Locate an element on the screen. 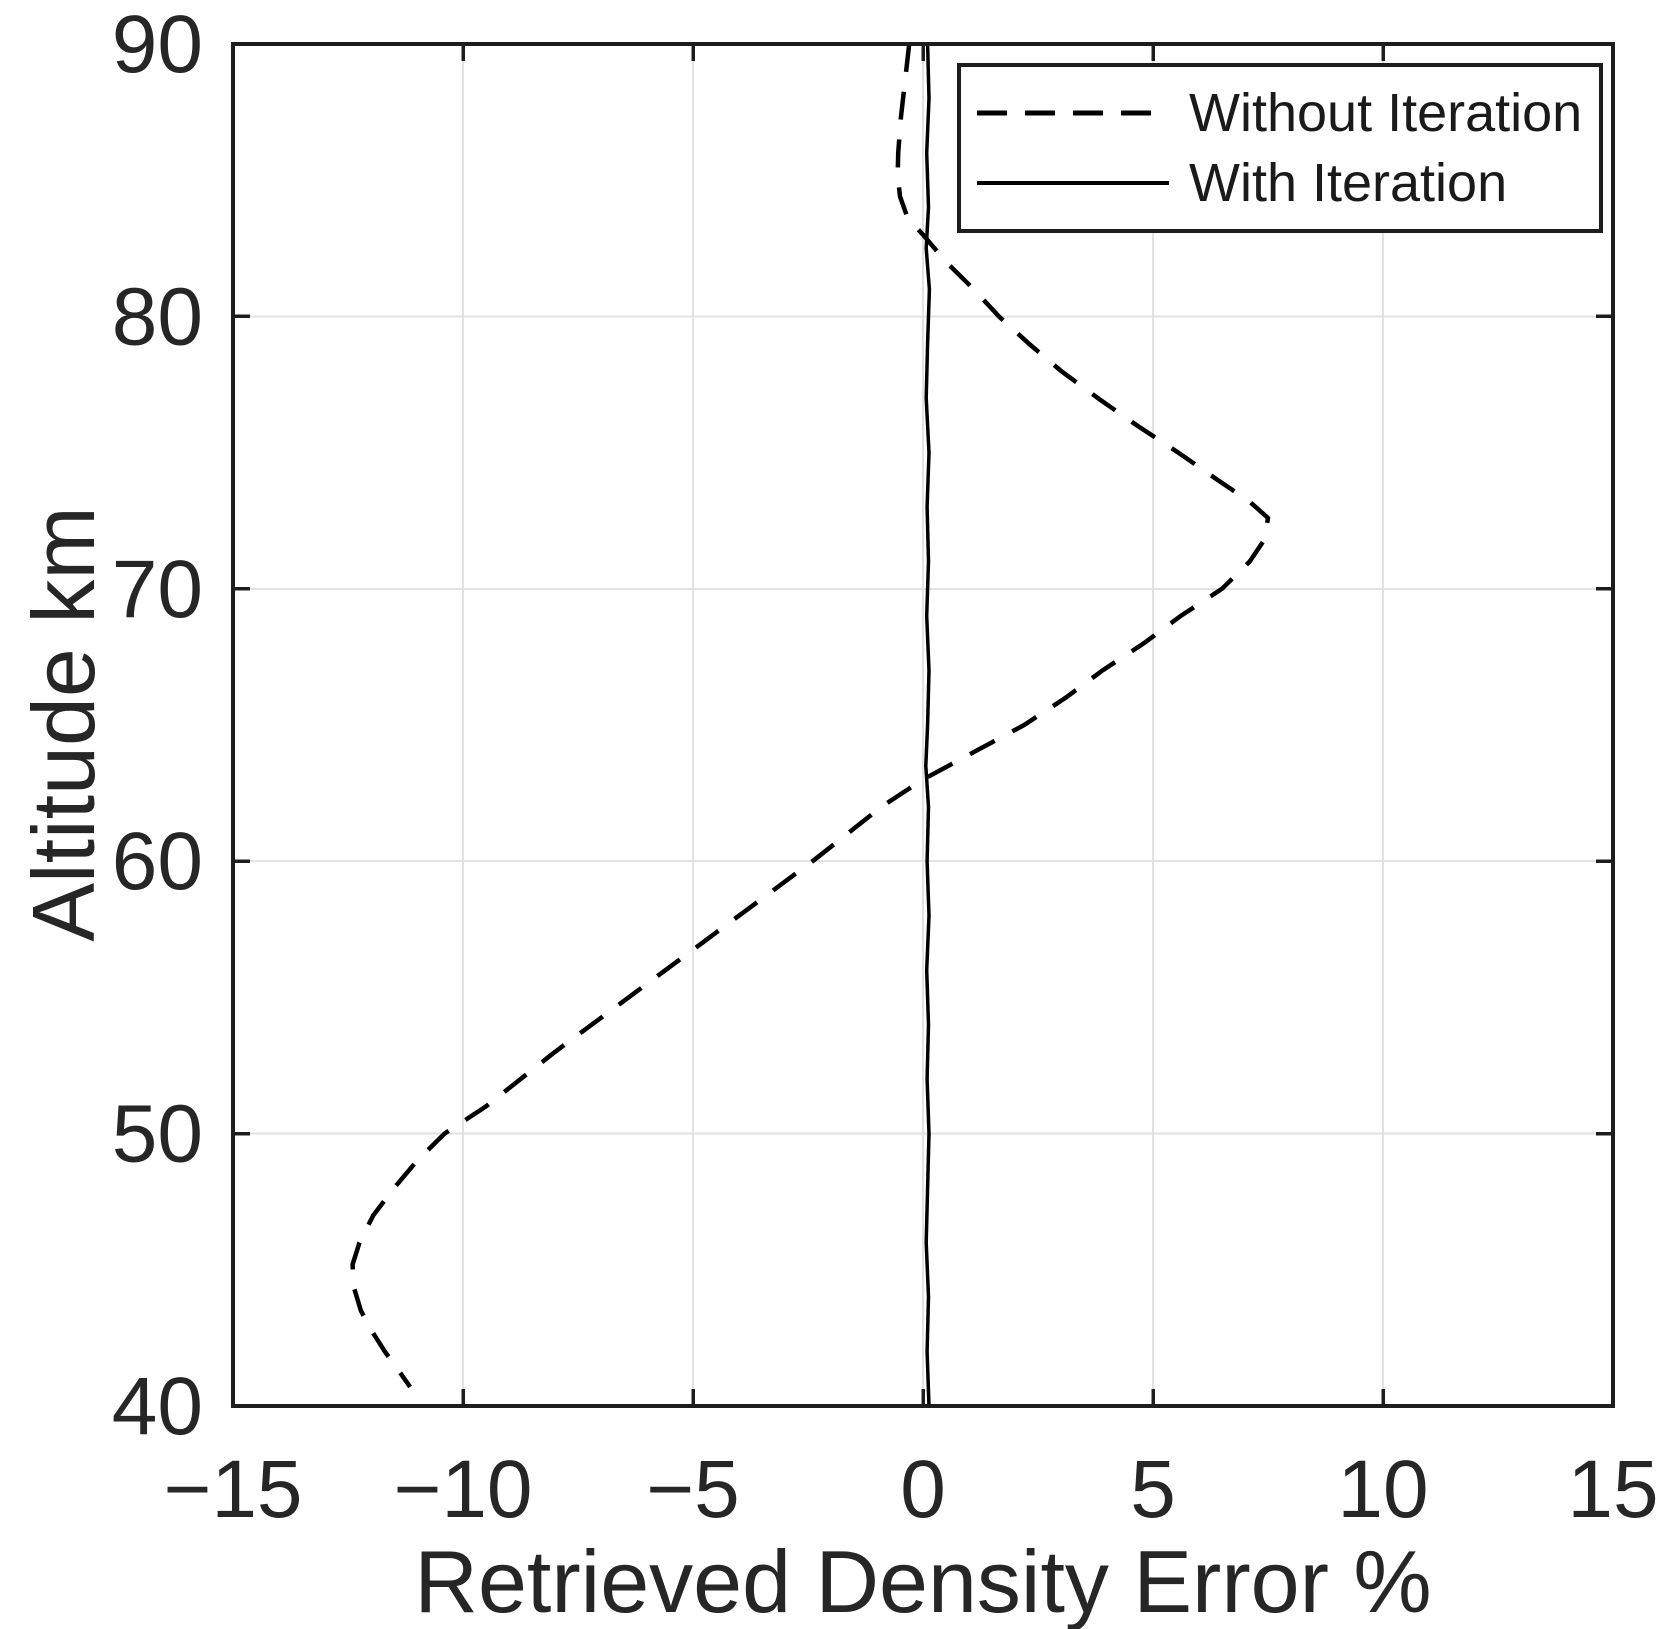 The height and width of the screenshot is (1629, 1675). x-tick-label: 15 is located at coordinates (1612, 1489).